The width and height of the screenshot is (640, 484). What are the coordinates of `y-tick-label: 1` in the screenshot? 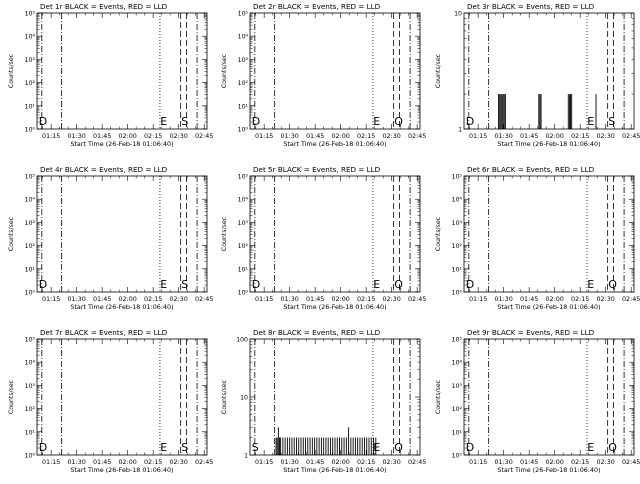 It's located at (460, 130).